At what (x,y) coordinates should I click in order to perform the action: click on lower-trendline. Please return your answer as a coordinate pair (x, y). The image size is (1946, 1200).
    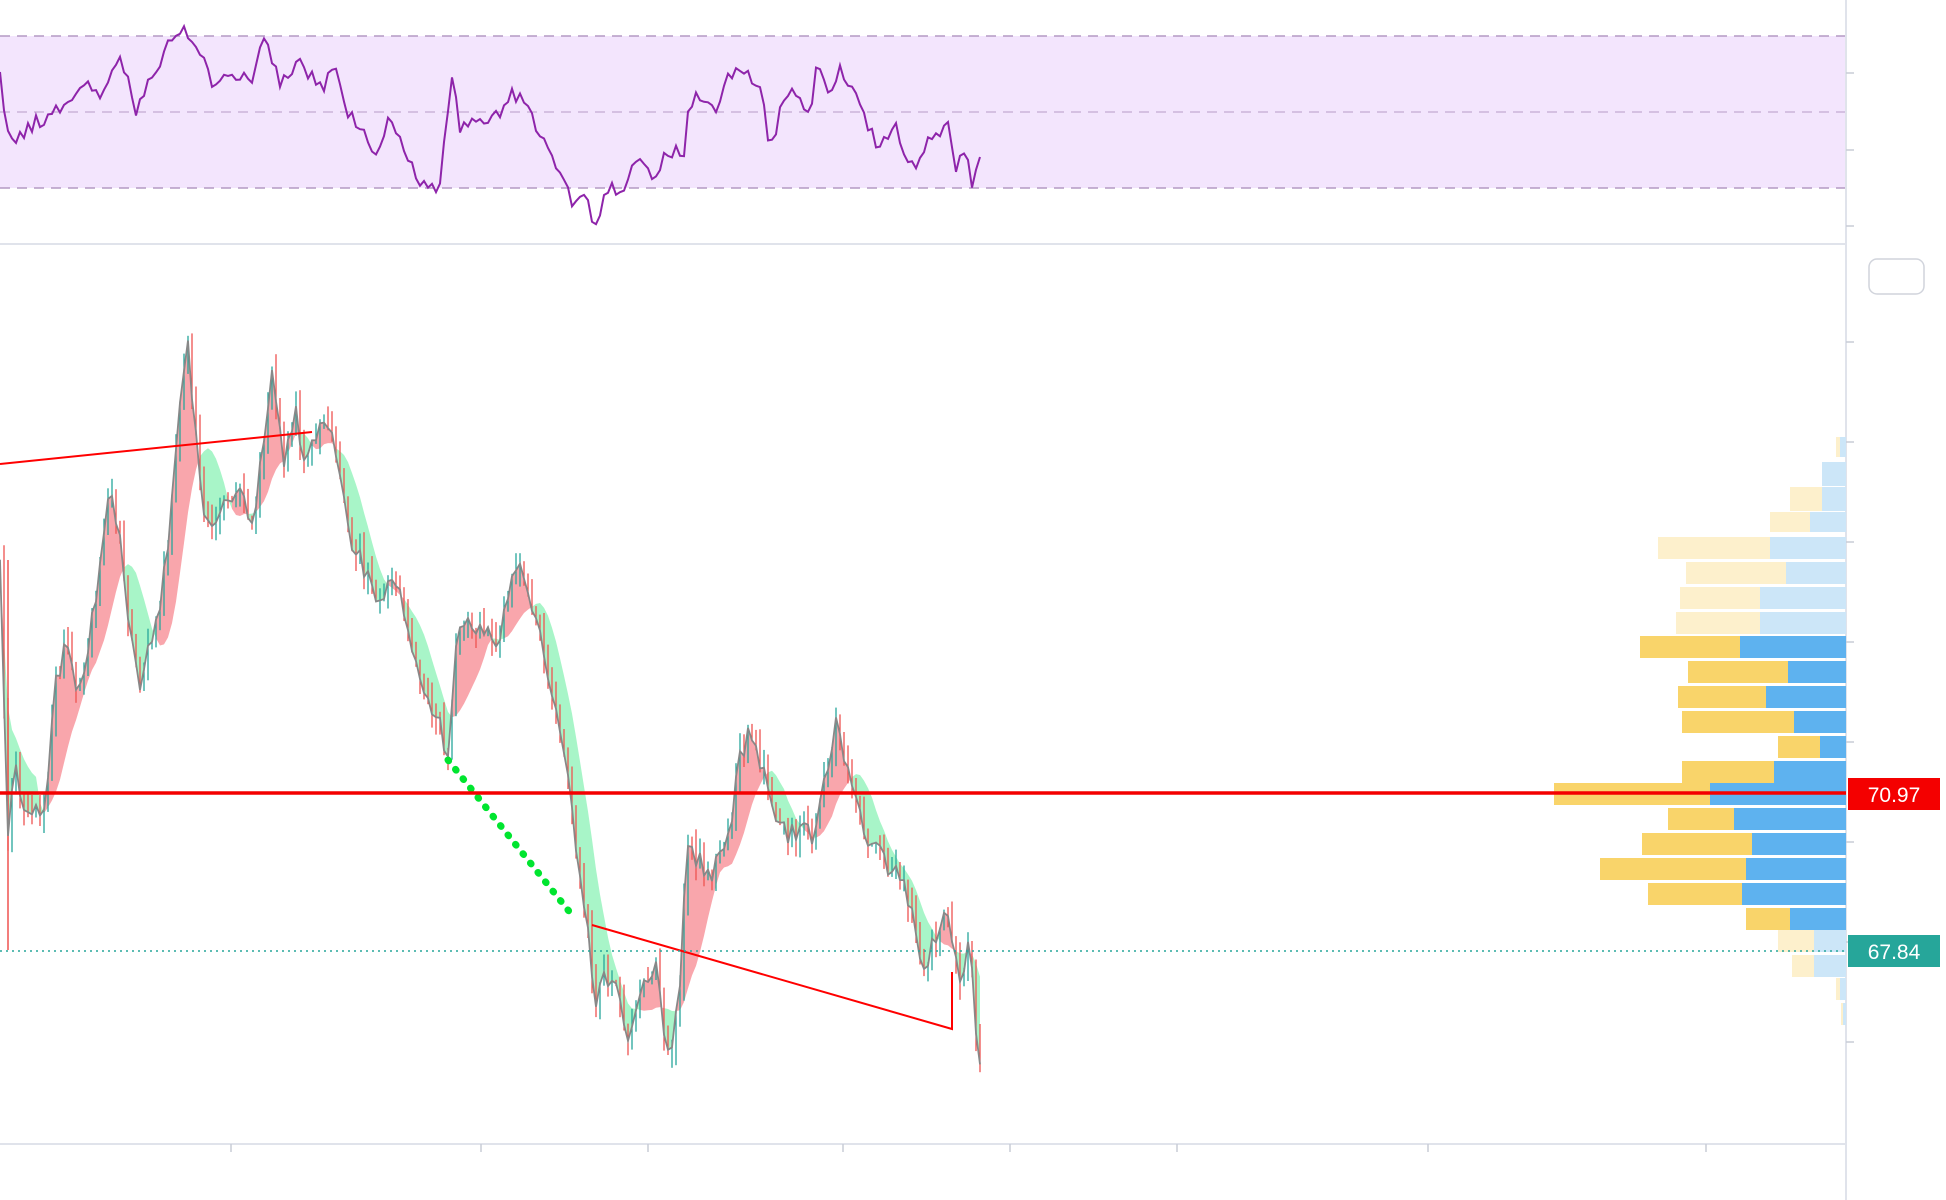
    Looking at the image, I should click on (772, 977).